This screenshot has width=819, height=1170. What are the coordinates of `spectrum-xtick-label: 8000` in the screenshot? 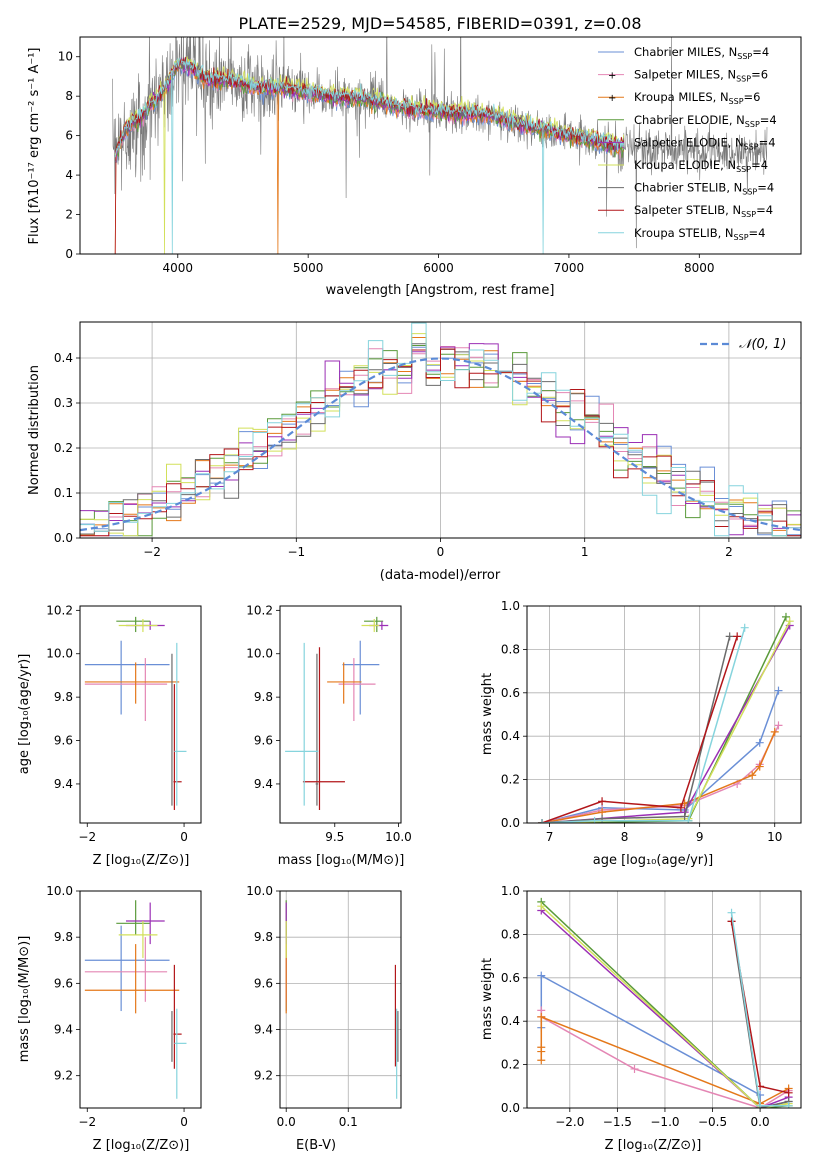 It's located at (699, 268).